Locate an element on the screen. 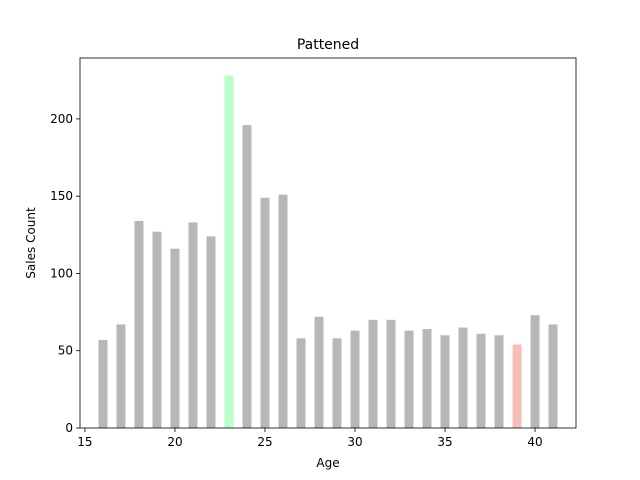 The height and width of the screenshot is (480, 640). x-tick-label: 35 is located at coordinates (444, 442).